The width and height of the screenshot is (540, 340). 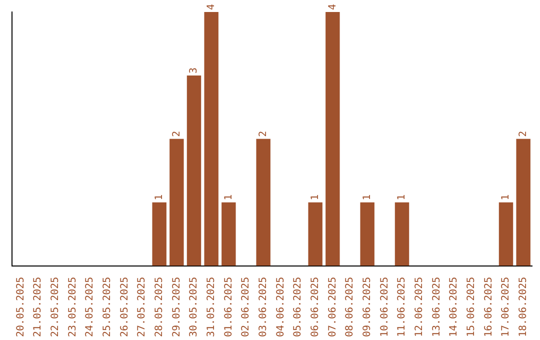 What do you see at coordinates (176, 307) in the screenshot?
I see `x-tick-label: 29.05.2025` at bounding box center [176, 307].